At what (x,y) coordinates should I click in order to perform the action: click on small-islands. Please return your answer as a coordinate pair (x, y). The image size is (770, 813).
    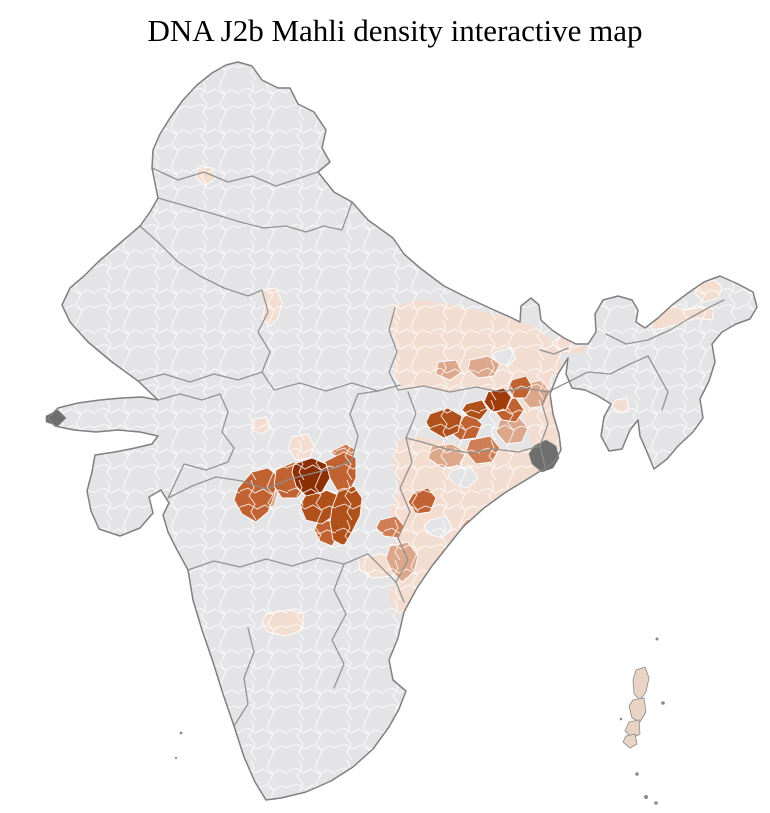
    Looking at the image, I should click on (419, 721).